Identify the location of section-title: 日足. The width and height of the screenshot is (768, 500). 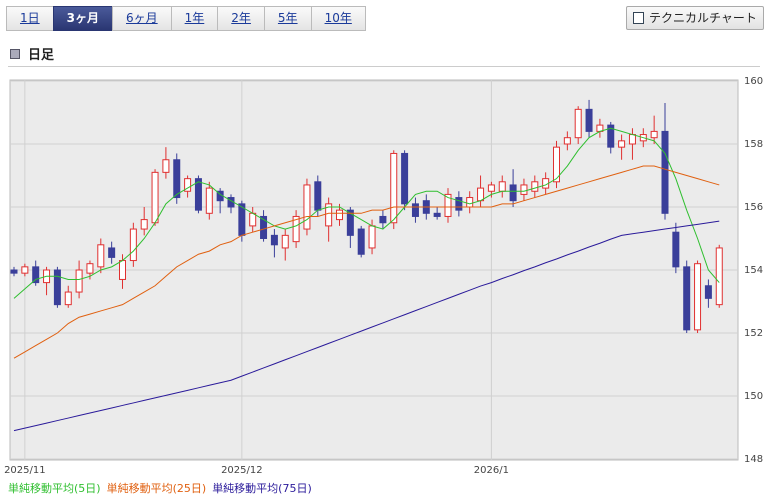
(41, 55).